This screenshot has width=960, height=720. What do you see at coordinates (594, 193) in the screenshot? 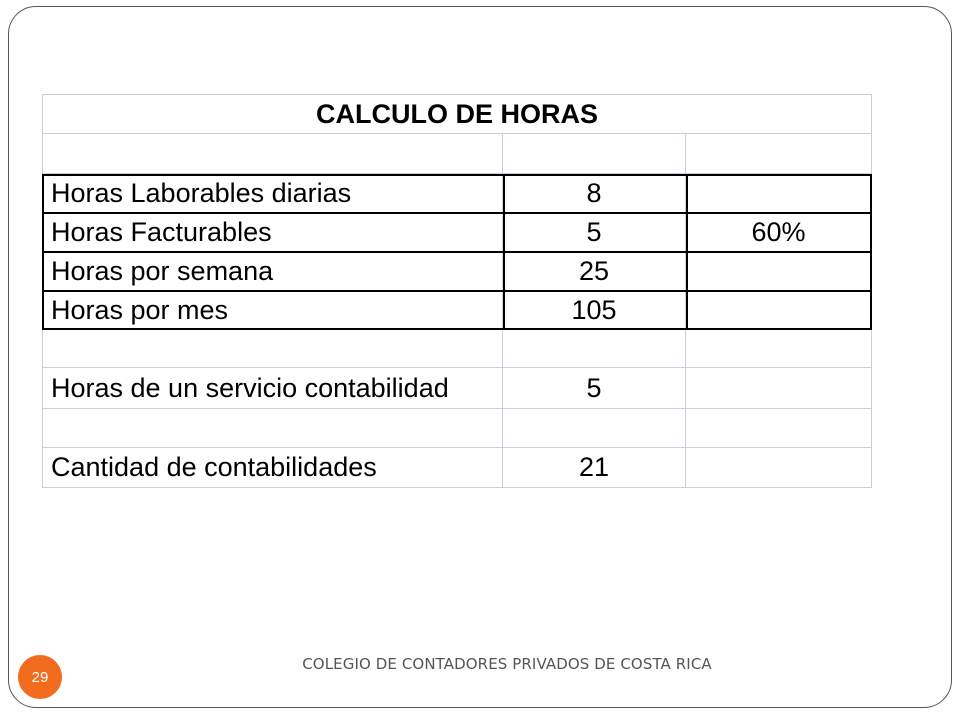
I see `row-value: 8` at bounding box center [594, 193].